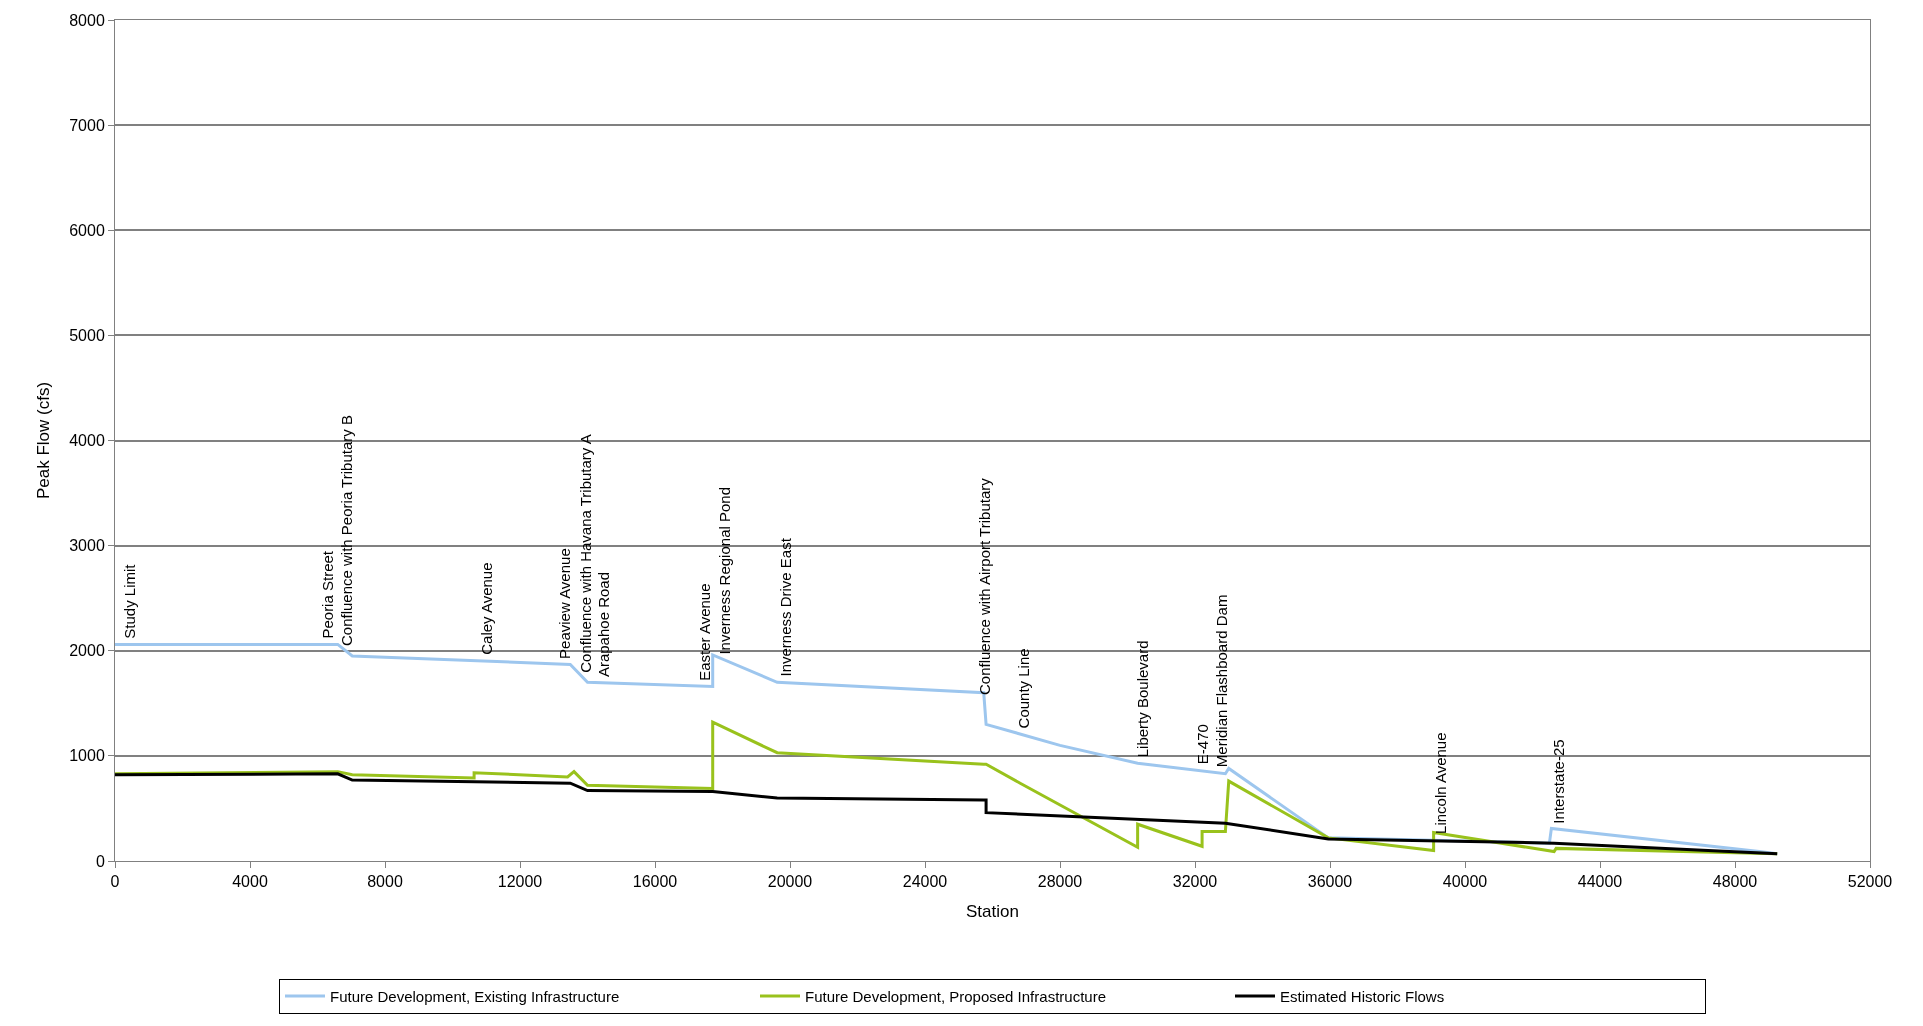  What do you see at coordinates (655, 882) in the screenshot?
I see `x-tick-label: 16000` at bounding box center [655, 882].